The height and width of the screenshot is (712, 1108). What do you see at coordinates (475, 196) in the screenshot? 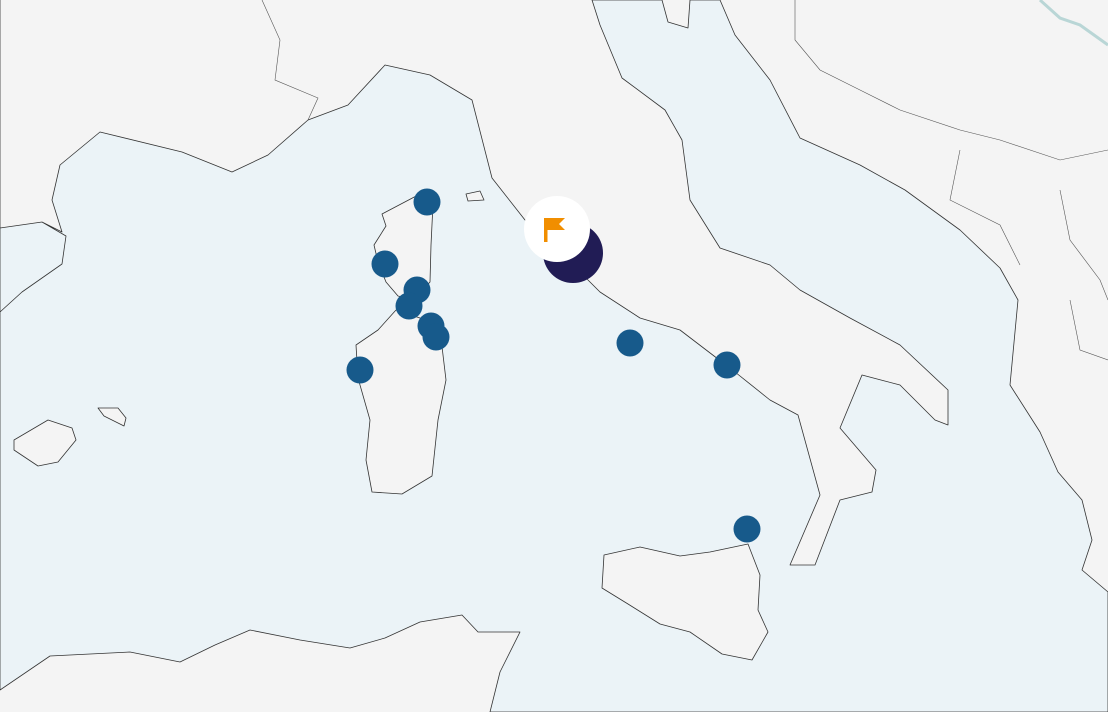
I see `elba` at bounding box center [475, 196].